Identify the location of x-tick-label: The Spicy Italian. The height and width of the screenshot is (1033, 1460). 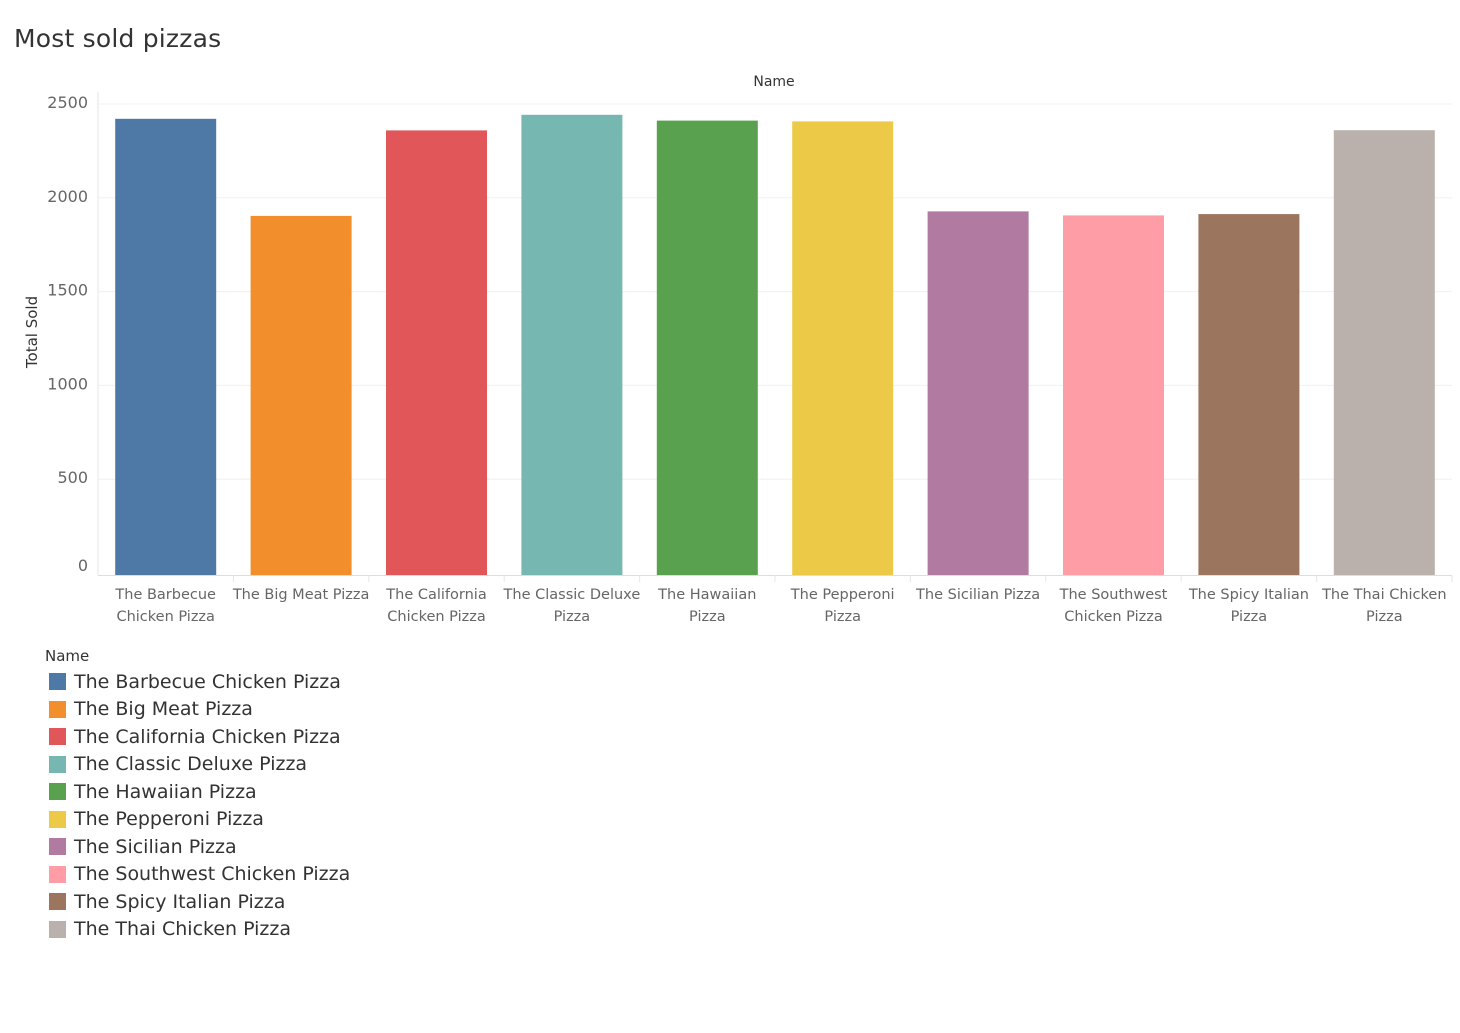
(1248, 595).